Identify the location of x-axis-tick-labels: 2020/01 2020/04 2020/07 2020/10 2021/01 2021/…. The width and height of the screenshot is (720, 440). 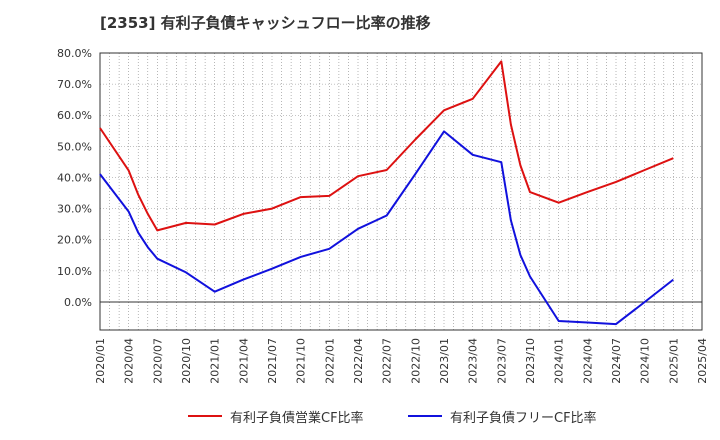
(401, 361).